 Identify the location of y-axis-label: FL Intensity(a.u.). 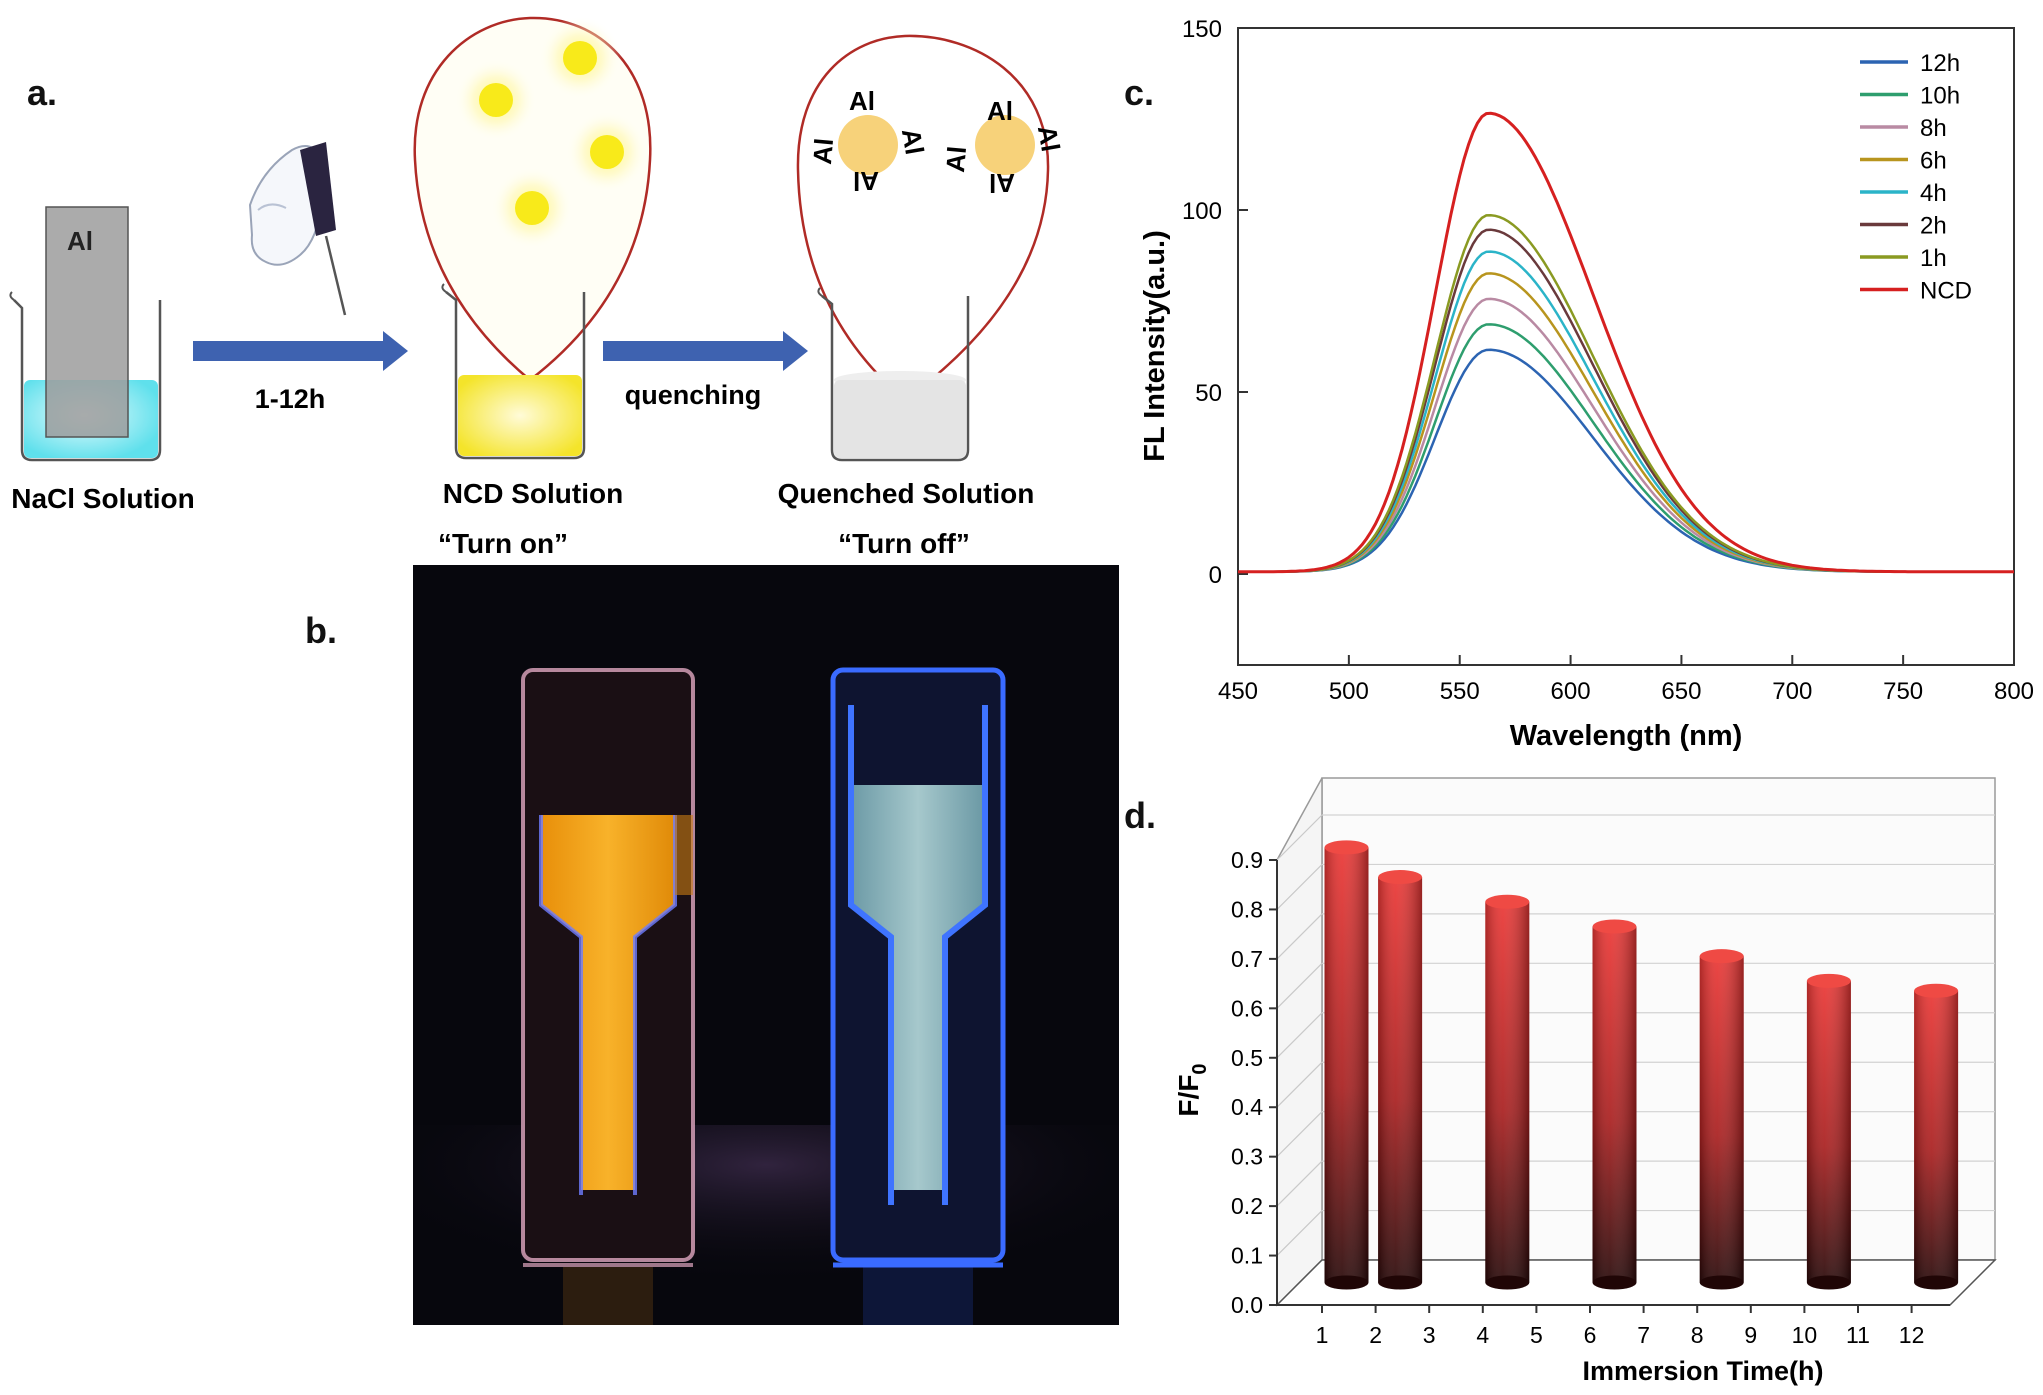
(1155, 345).